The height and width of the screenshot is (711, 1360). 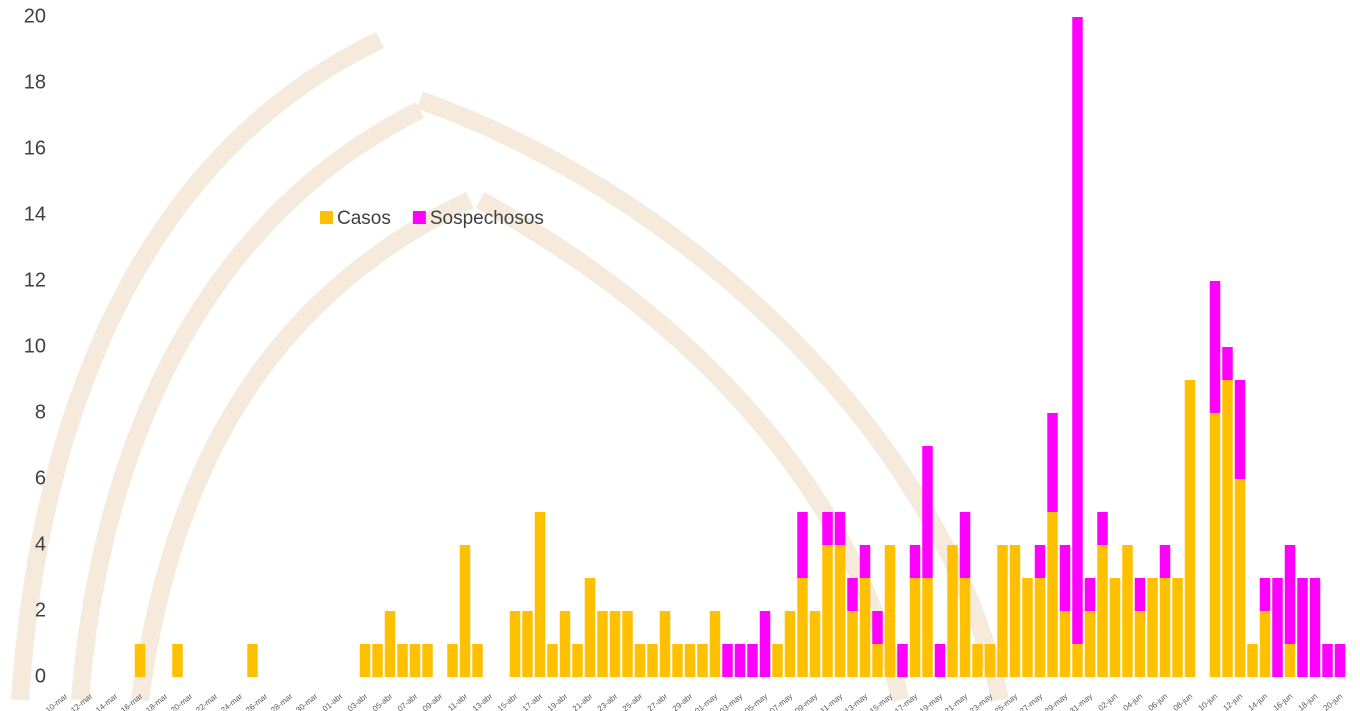 I want to click on x-tick-label: 28-mar, so click(x=281, y=701).